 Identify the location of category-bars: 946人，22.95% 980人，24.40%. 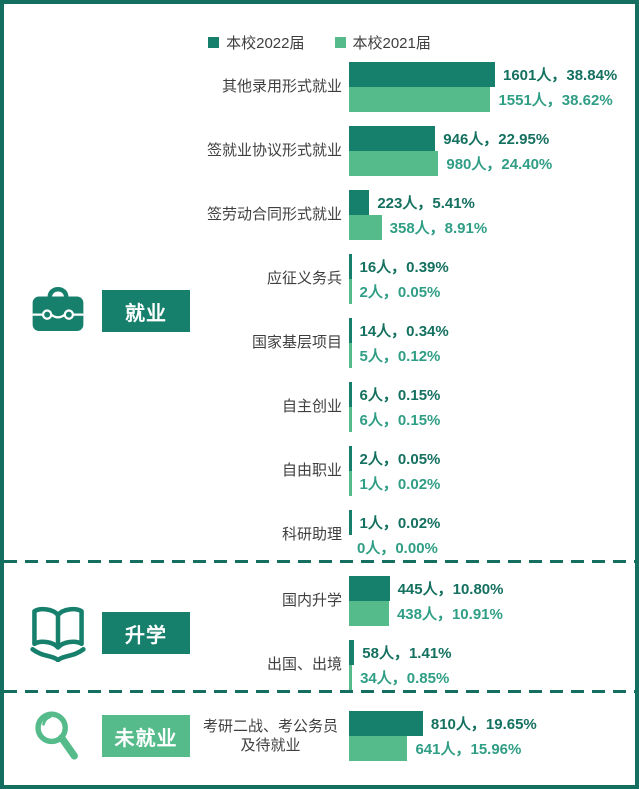
(450, 151).